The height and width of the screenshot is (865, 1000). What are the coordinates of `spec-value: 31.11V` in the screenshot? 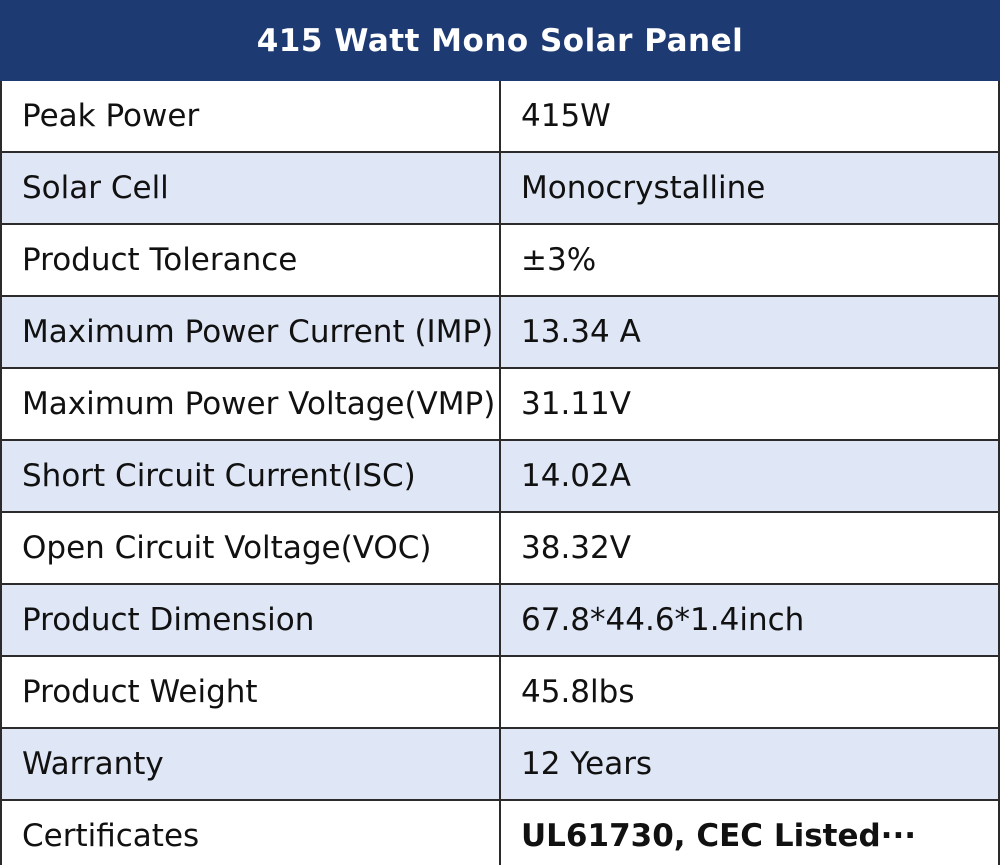 It's located at (749, 404).